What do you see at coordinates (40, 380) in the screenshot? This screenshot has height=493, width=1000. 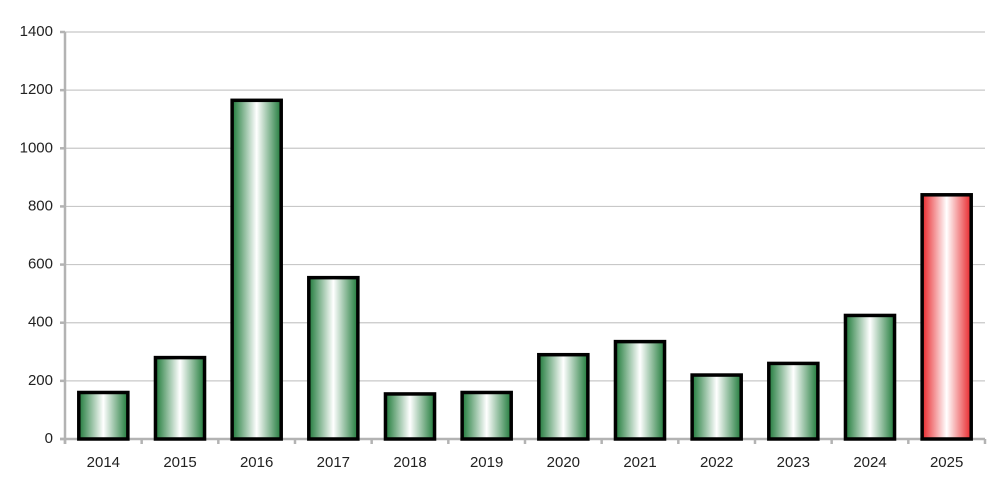 I see `y-tick-label: 200` at bounding box center [40, 380].